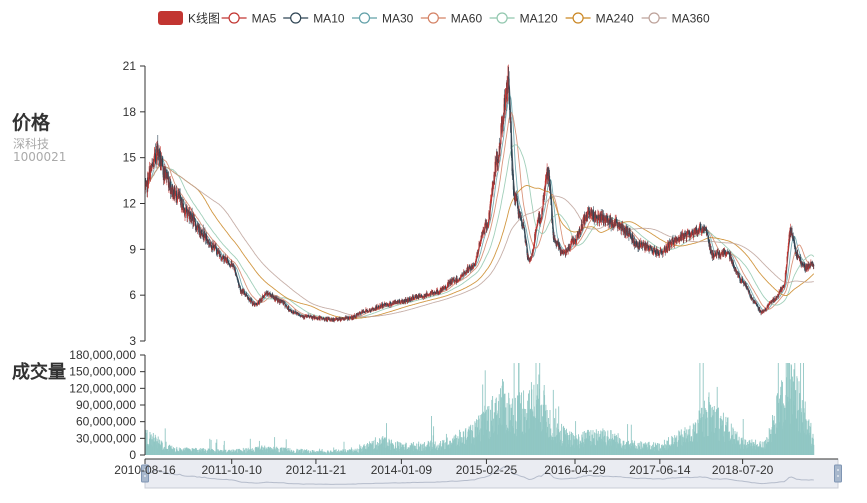 The width and height of the screenshot is (867, 503). What do you see at coordinates (132, 249) in the screenshot?
I see `price-tick-label: 9` at bounding box center [132, 249].